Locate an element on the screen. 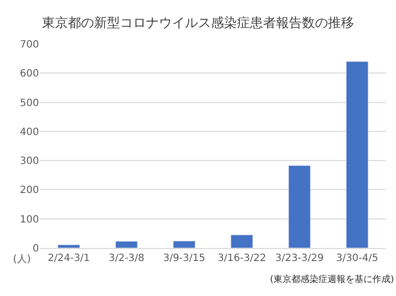 The width and height of the screenshot is (396, 296). x-tick-label: 3/9-3/15 is located at coordinates (184, 258).